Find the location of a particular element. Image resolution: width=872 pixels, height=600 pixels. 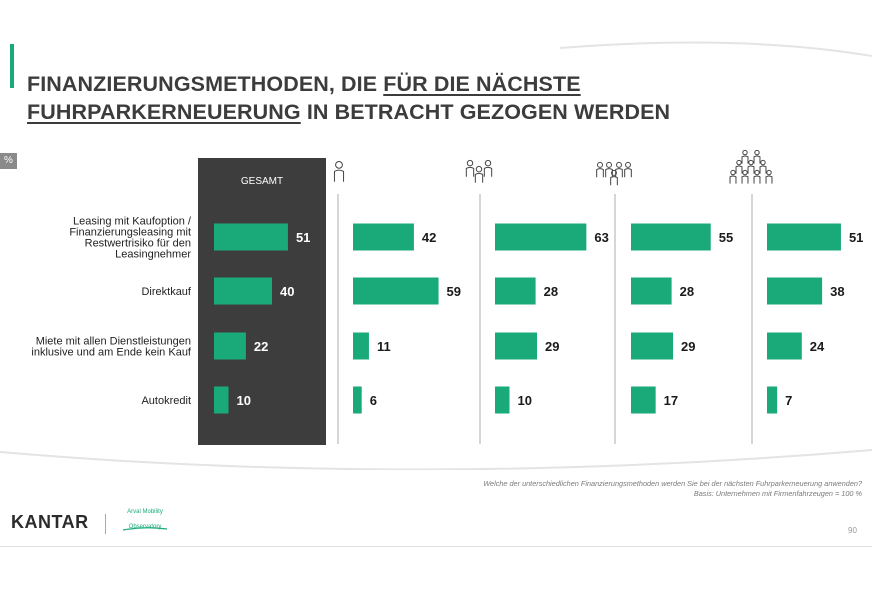

total-header-label: GESAMT is located at coordinates (262, 181).